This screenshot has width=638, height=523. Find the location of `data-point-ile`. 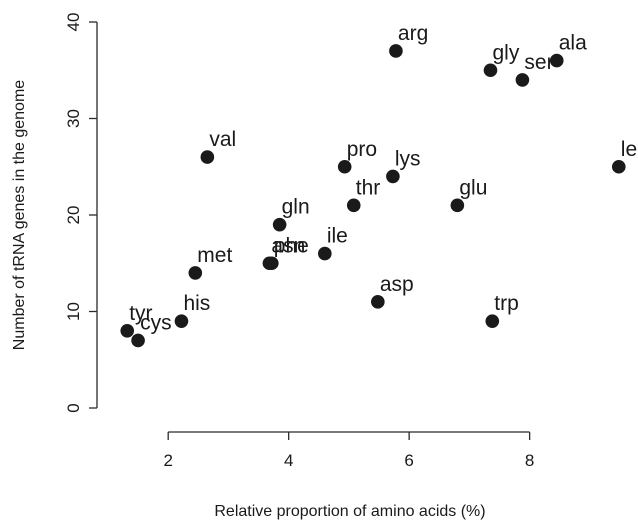

data-point-ile is located at coordinates (325, 253).